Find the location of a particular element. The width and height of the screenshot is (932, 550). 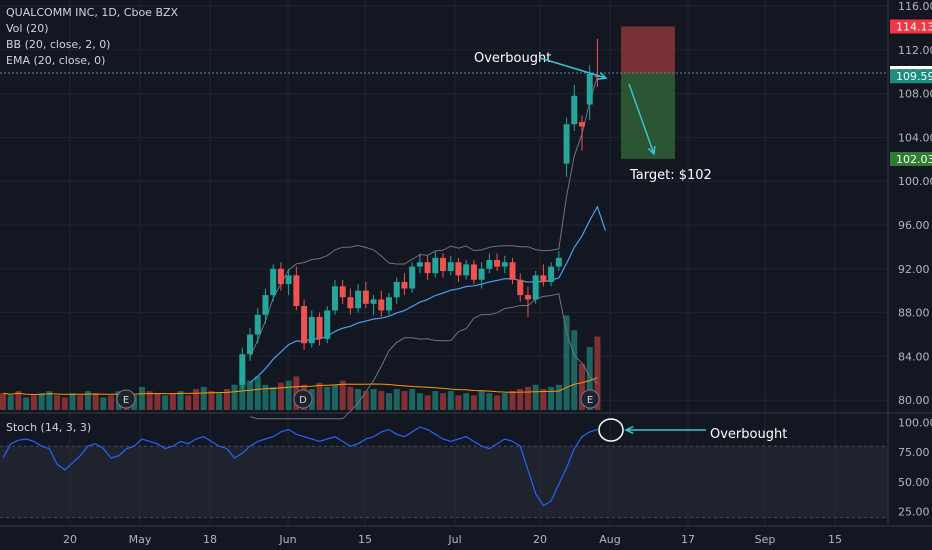

stoch-k-line is located at coordinates (300, 466).